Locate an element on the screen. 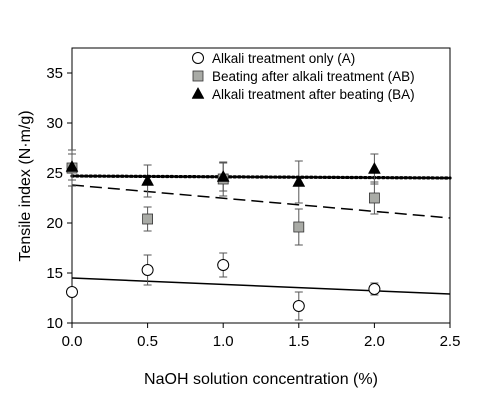  trend-line-dashed is located at coordinates (261, 201).